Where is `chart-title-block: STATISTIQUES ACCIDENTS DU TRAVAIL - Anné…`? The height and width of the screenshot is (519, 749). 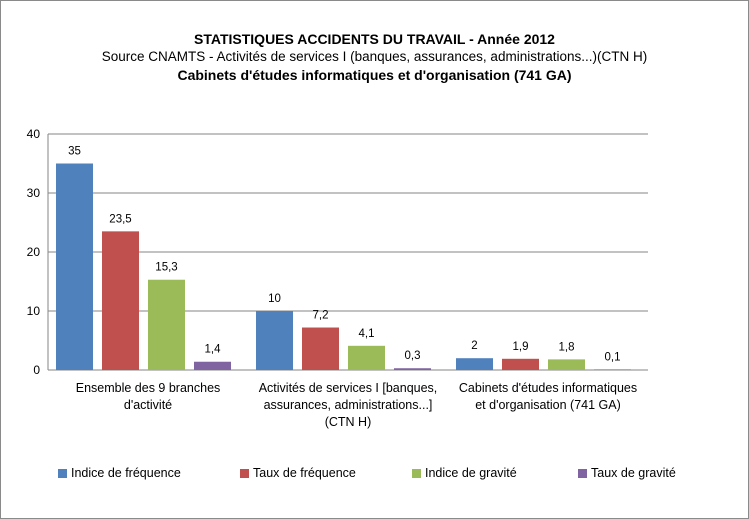
chart-title-block: STATISTIQUES ACCIDENTS DU TRAVAIL - Anné… is located at coordinates (374, 57).